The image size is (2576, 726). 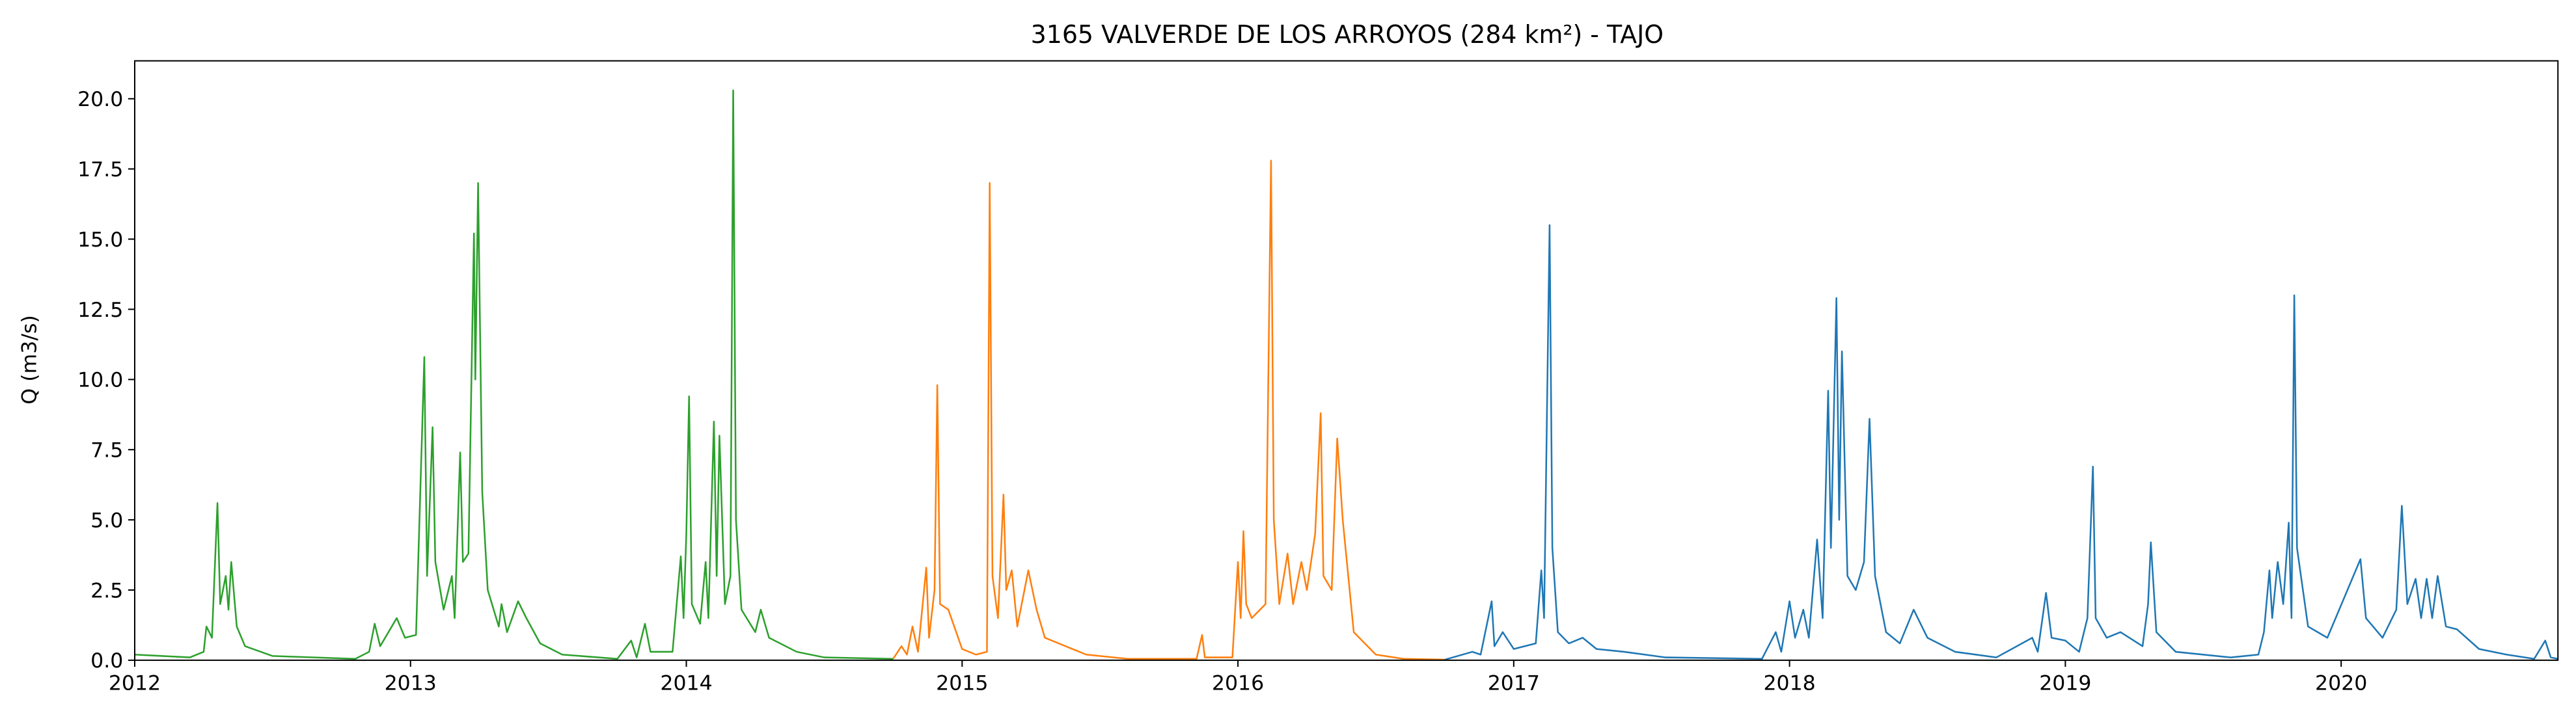 I want to click on y-tick-label: 20.0, so click(x=100, y=99).